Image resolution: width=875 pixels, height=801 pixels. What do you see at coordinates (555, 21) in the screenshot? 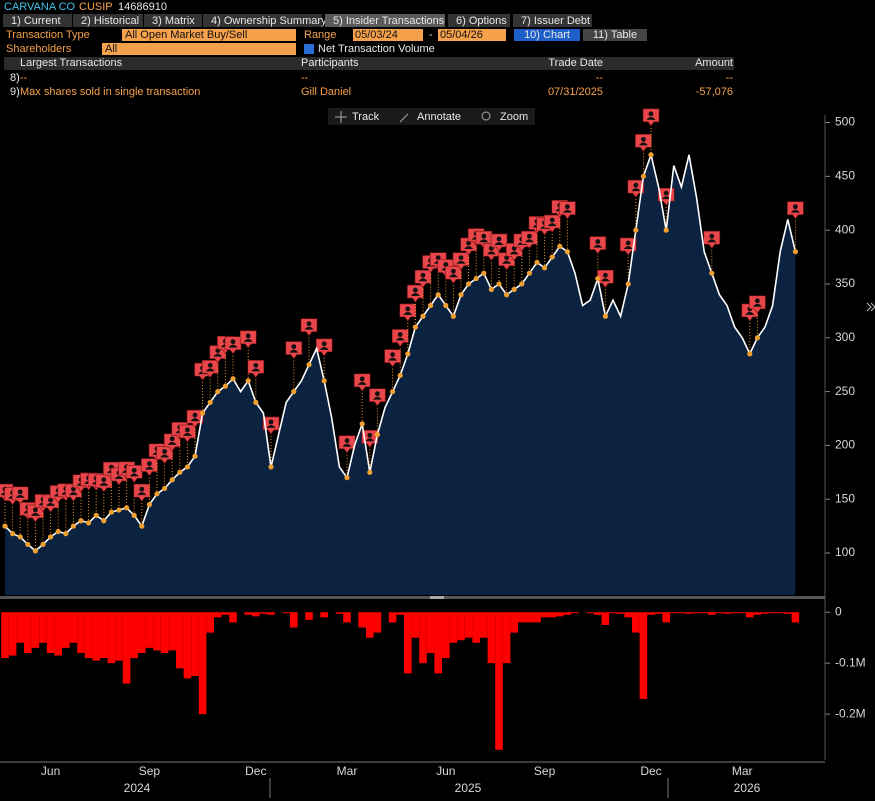
I see `tab-label: 7) Issuer Debt` at bounding box center [555, 21].